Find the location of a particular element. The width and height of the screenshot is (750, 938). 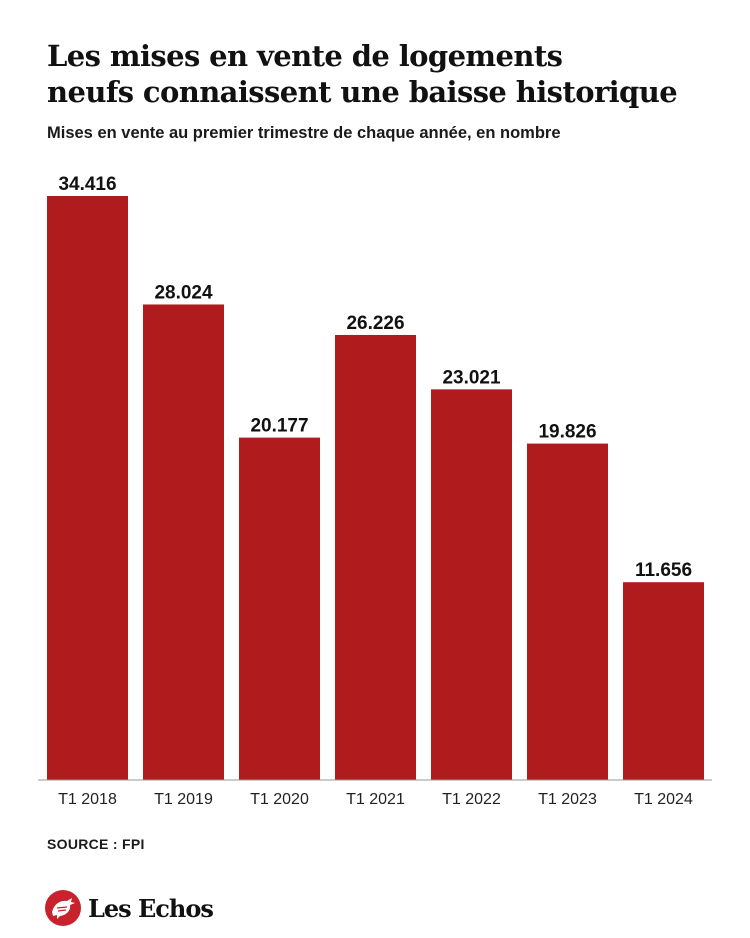

chart-title-line-2: neufs connaissent une baisse historique is located at coordinates (362, 92).